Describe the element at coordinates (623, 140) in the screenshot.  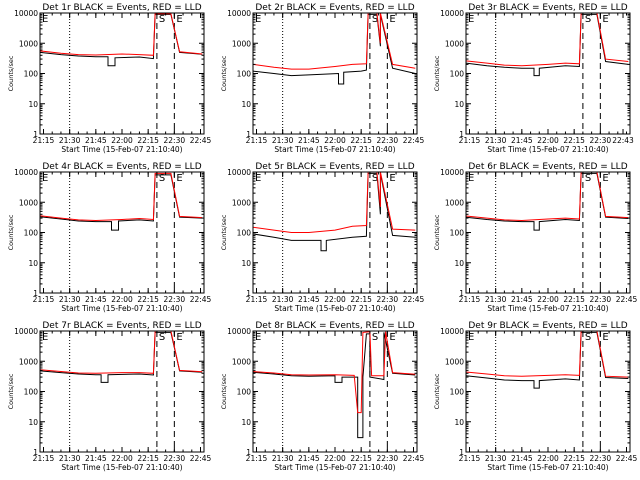
I see `x-tick-label: 22:43` at that location.